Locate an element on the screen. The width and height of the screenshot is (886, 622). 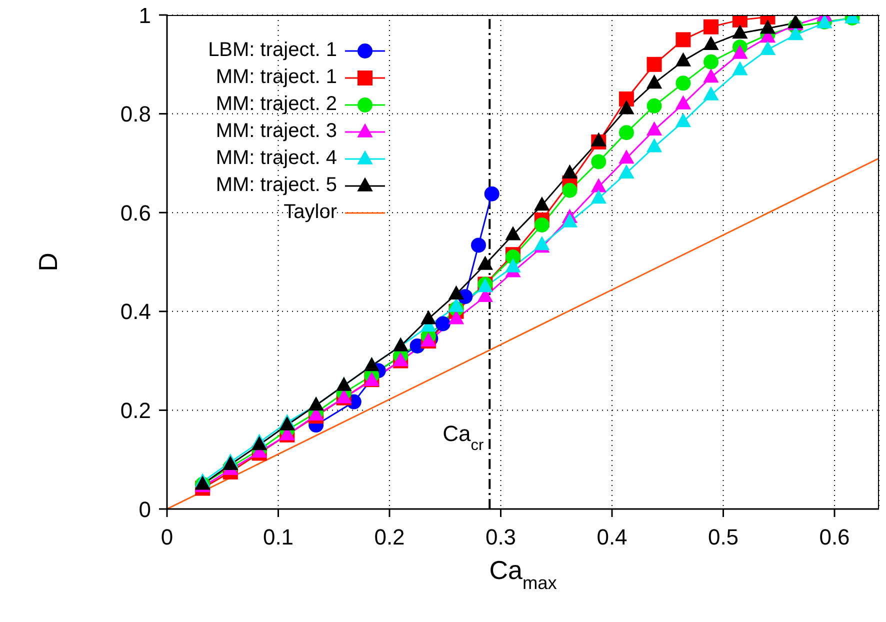
x-axis-title: Ca$_{max}$ is located at coordinates (523, 574).